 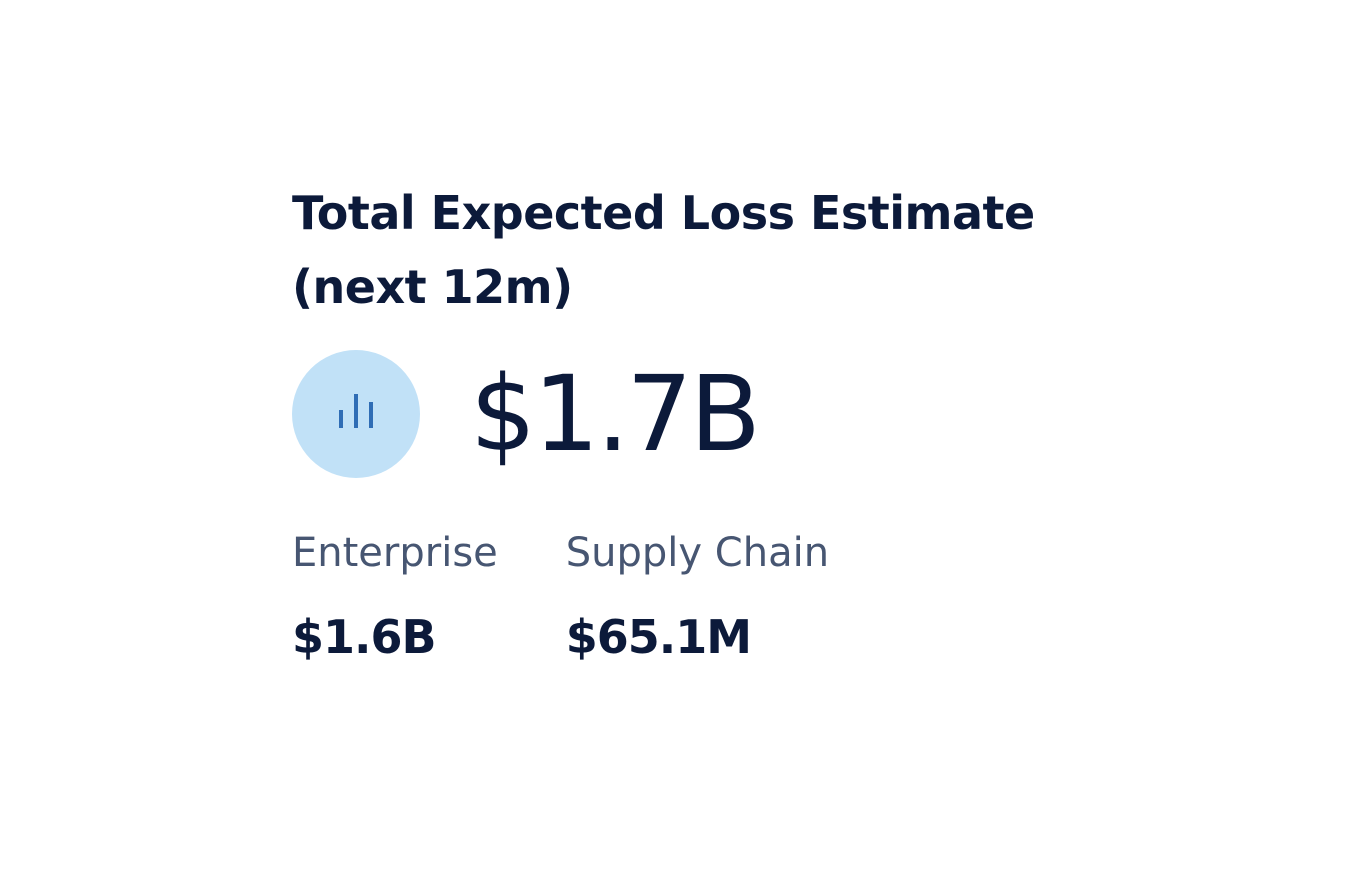 What do you see at coordinates (395, 597) in the screenshot?
I see `breakdown-item: Enterprise $1.6B` at bounding box center [395, 597].